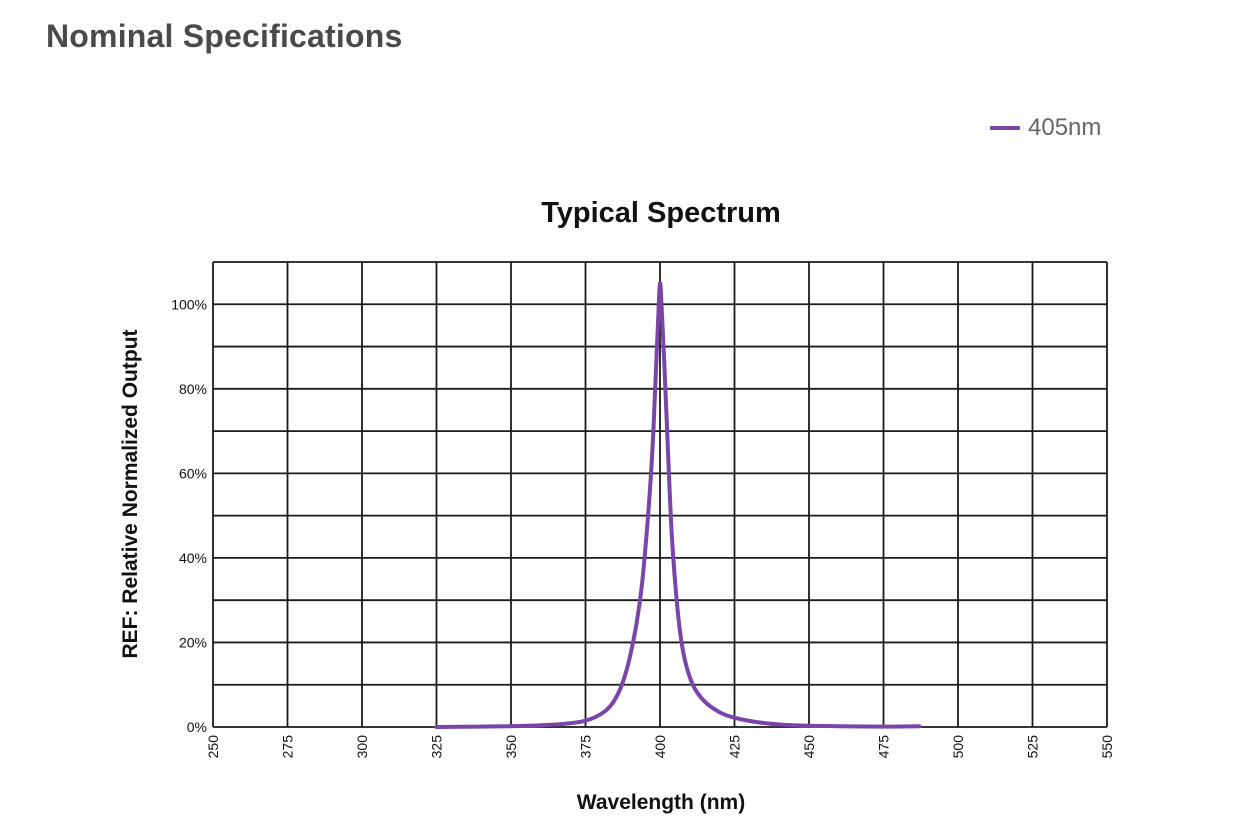 This screenshot has width=1248, height=832. What do you see at coordinates (193, 473) in the screenshot?
I see `y-tick-label: 60%` at bounding box center [193, 473].